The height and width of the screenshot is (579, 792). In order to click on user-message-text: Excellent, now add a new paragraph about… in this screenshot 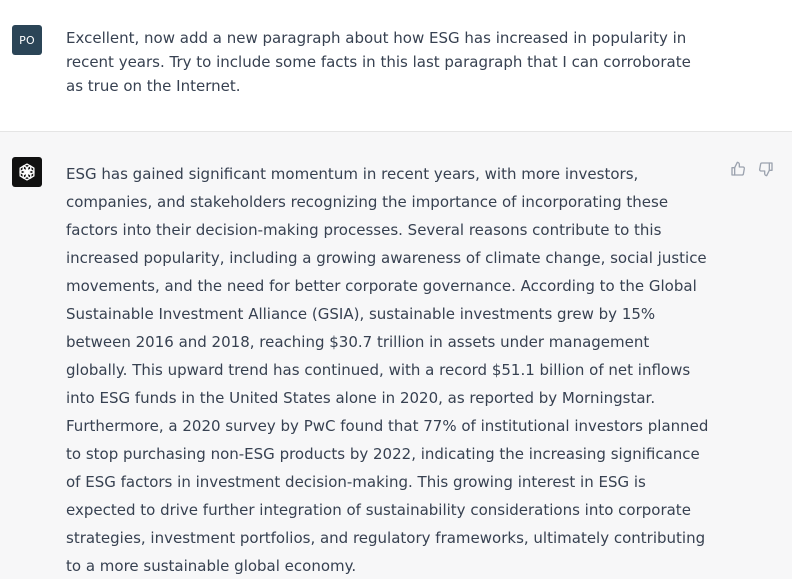, I will do `click(378, 62)`.